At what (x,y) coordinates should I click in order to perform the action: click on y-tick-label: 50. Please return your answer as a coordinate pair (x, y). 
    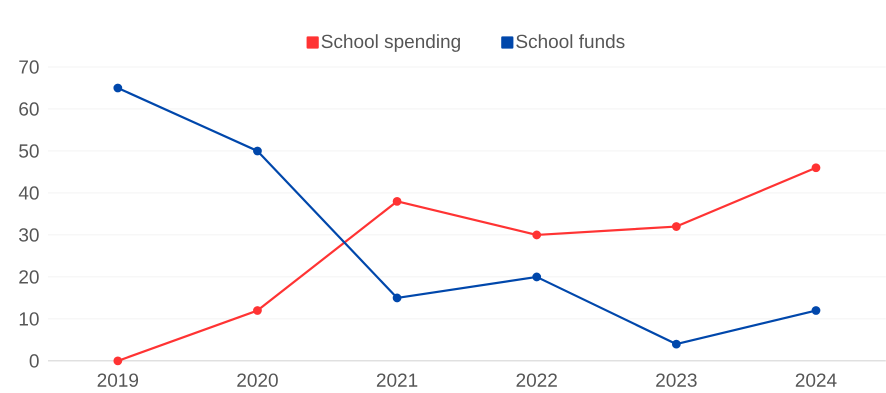
    Looking at the image, I should click on (29, 151).